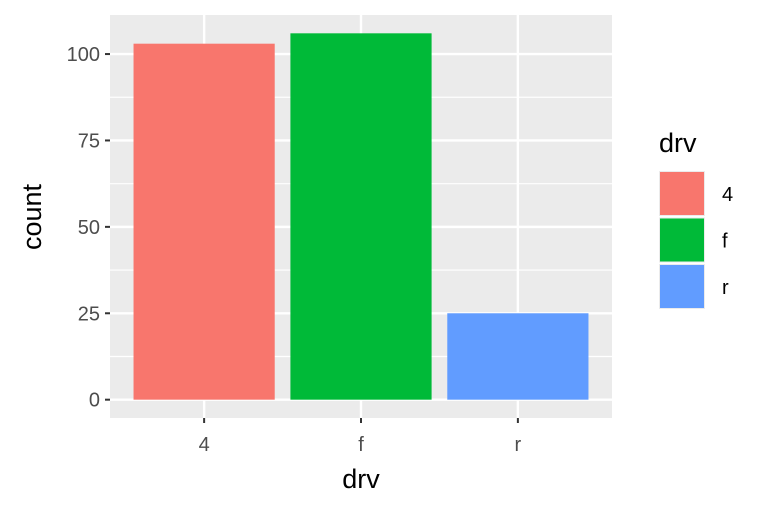 The image size is (768, 512). What do you see at coordinates (361, 445) in the screenshot?
I see `x-tick-label: f` at bounding box center [361, 445].